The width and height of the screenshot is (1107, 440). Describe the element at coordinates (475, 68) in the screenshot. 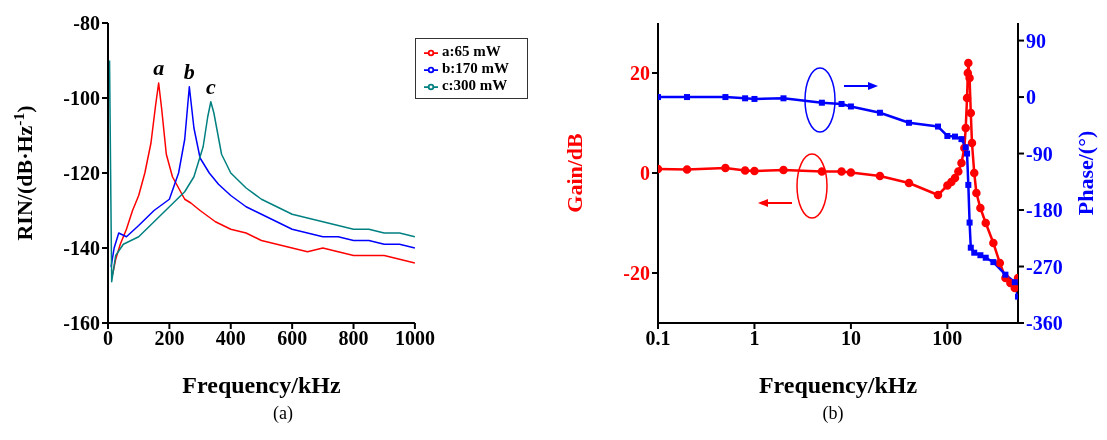

I see `legend-label: b:170 mW` at that location.